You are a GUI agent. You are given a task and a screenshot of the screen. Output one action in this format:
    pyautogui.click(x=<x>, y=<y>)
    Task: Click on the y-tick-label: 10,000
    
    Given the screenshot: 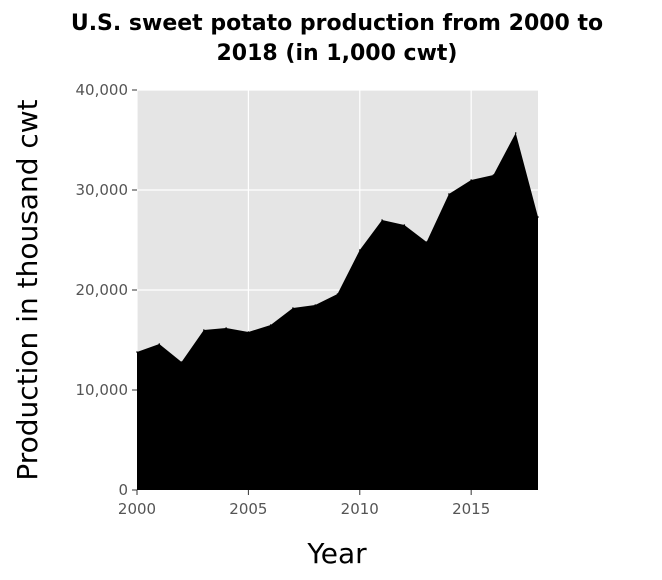 What is the action you would take?
    pyautogui.click(x=102, y=390)
    